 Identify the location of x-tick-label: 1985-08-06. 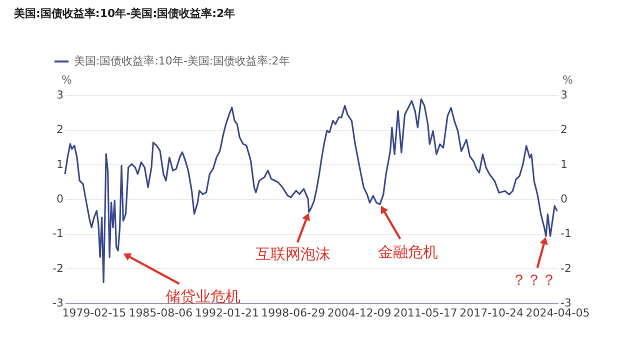
(160, 313).